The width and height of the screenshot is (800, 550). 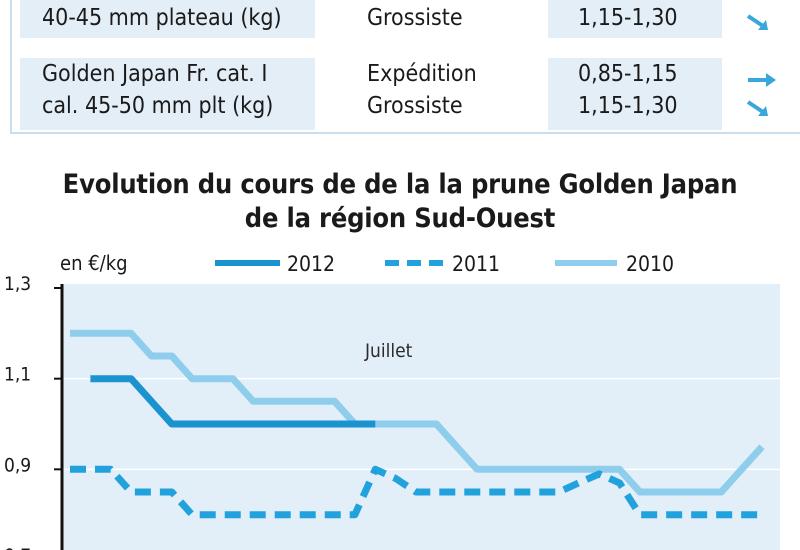 What do you see at coordinates (422, 74) in the screenshot?
I see `table-row-2-market-line-1: Expédition` at bounding box center [422, 74].